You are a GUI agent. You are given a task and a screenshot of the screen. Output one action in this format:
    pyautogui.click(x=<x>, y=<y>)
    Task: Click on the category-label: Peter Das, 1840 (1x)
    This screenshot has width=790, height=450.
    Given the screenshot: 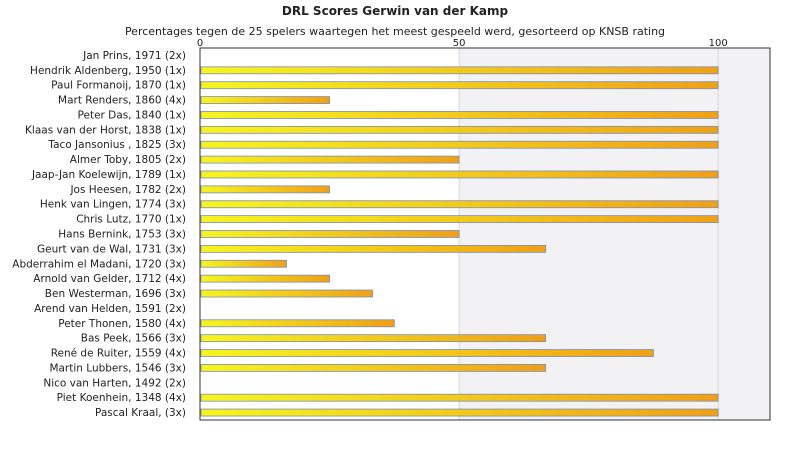 What is the action you would take?
    pyautogui.click(x=132, y=115)
    